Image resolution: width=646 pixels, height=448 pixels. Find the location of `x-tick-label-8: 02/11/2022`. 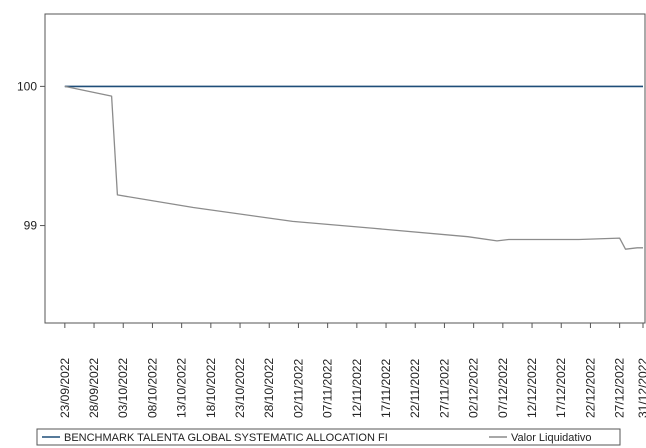

x-tick-label-8: 02/11/2022 is located at coordinates (298, 388).